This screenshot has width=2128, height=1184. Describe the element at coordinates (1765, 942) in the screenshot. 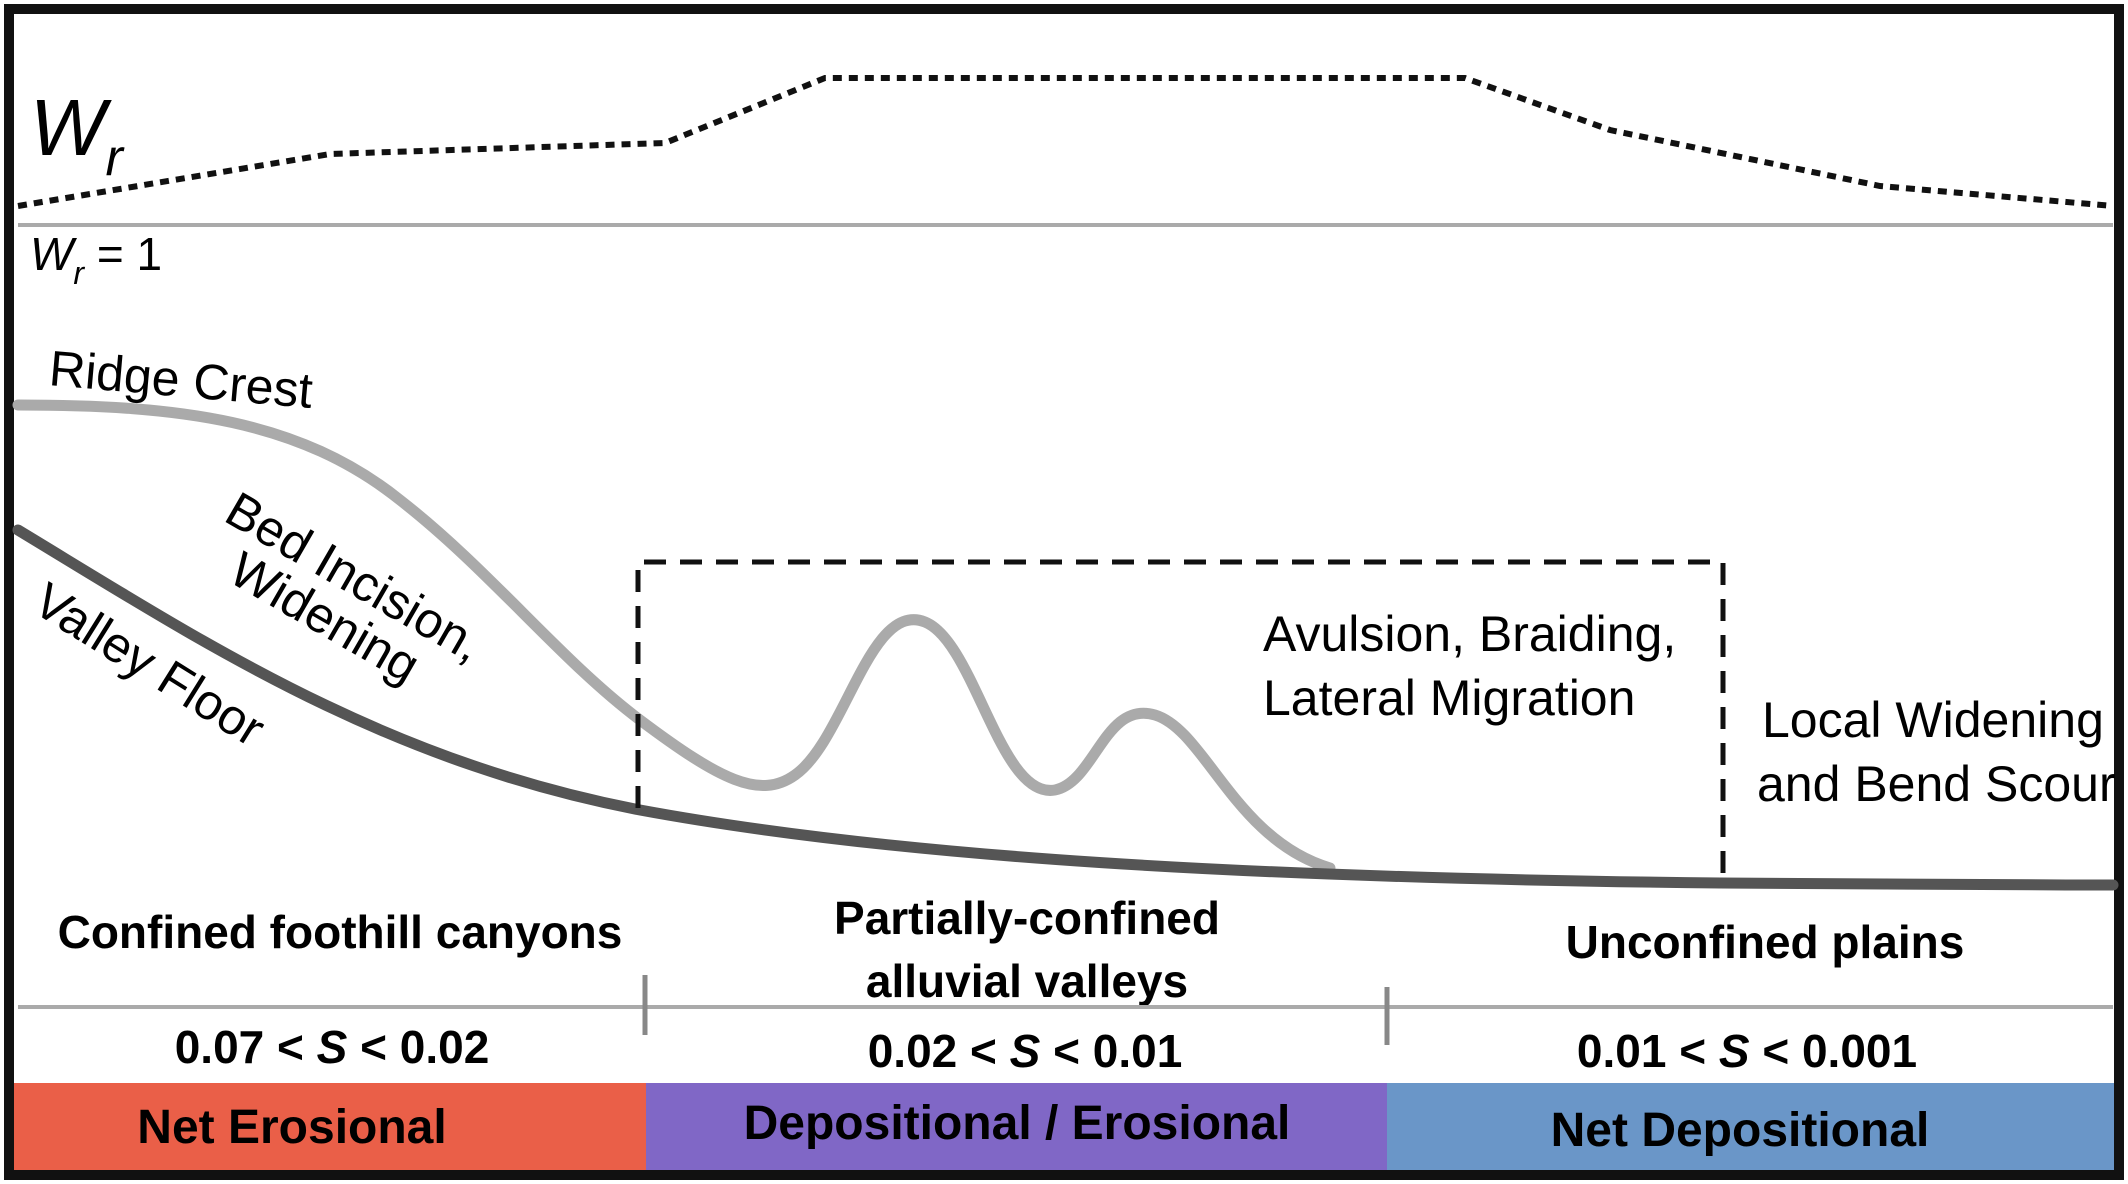

I see `zone-name-unconfined: Unconfined plains` at that location.